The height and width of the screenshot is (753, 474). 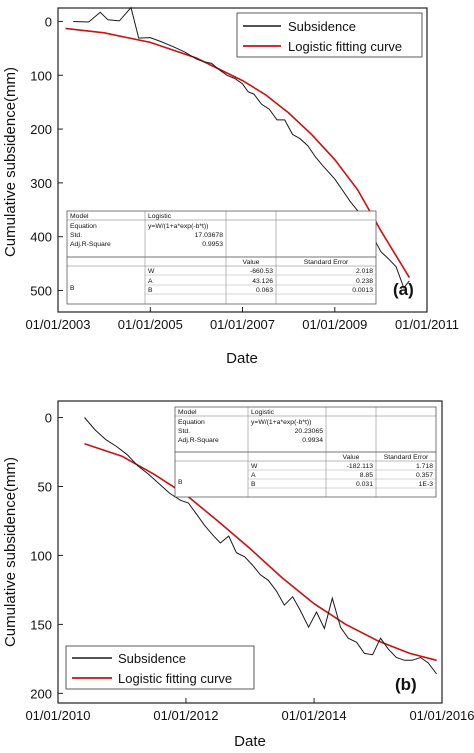 I want to click on chart-a-table-model-value: Logistic, so click(x=160, y=216).